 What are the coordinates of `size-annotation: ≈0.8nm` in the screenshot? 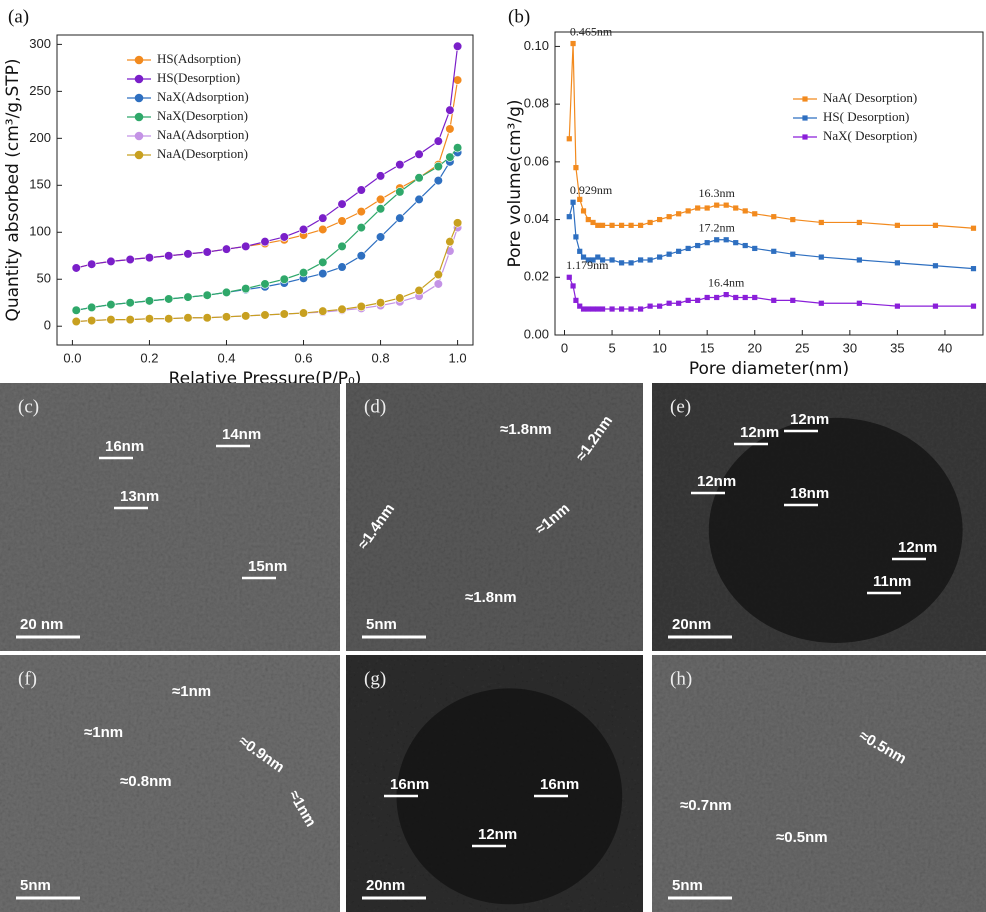 It's located at (146, 781).